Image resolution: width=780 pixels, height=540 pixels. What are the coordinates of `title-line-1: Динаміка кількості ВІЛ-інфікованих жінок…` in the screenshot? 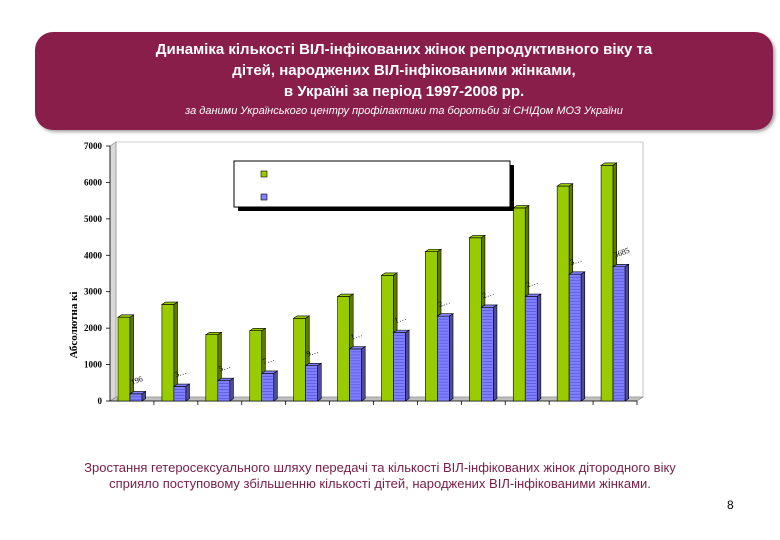 It's located at (404, 49).